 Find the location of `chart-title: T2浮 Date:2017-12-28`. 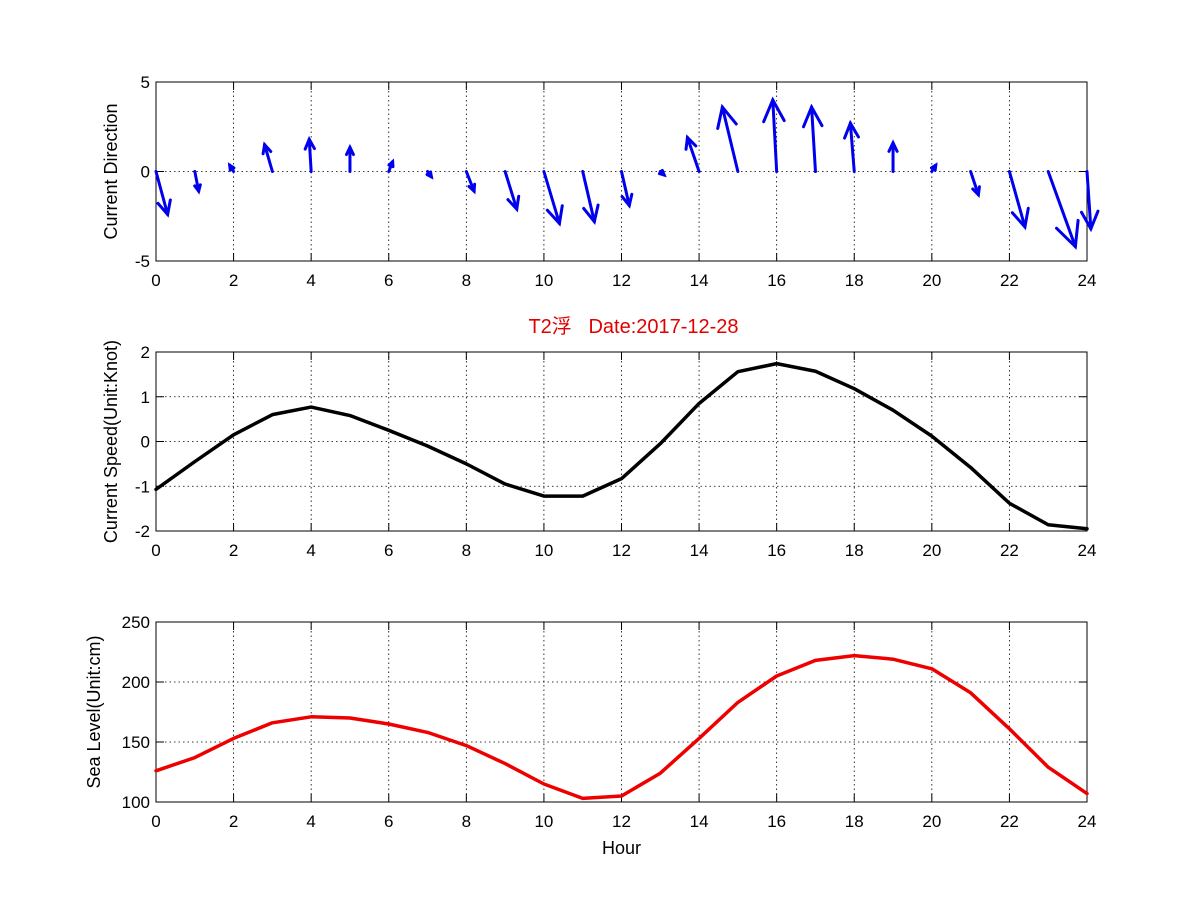

chart-title: T2浮 Date:2017-12-28 is located at coordinates (633, 326).